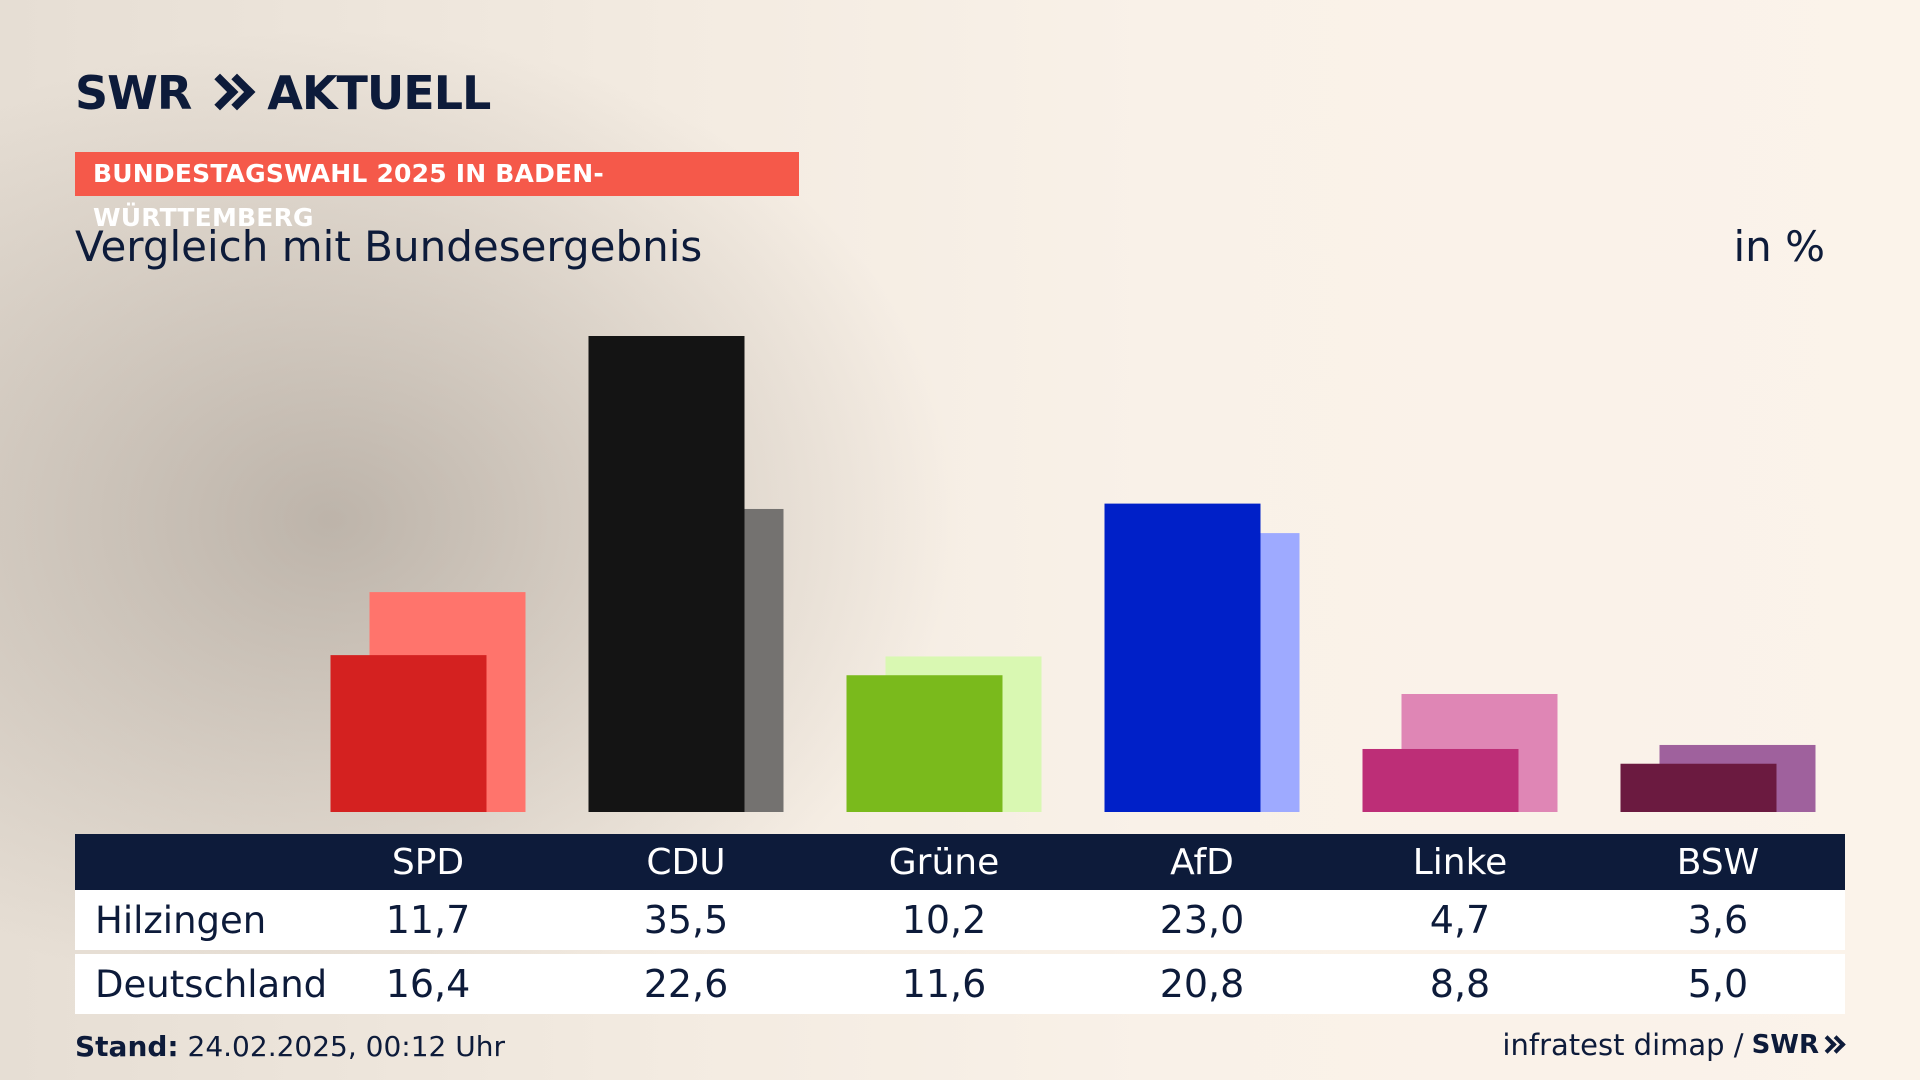 The width and height of the screenshot is (1920, 1080). Describe the element at coordinates (686, 984) in the screenshot. I see `table-cell: 22,6` at that location.